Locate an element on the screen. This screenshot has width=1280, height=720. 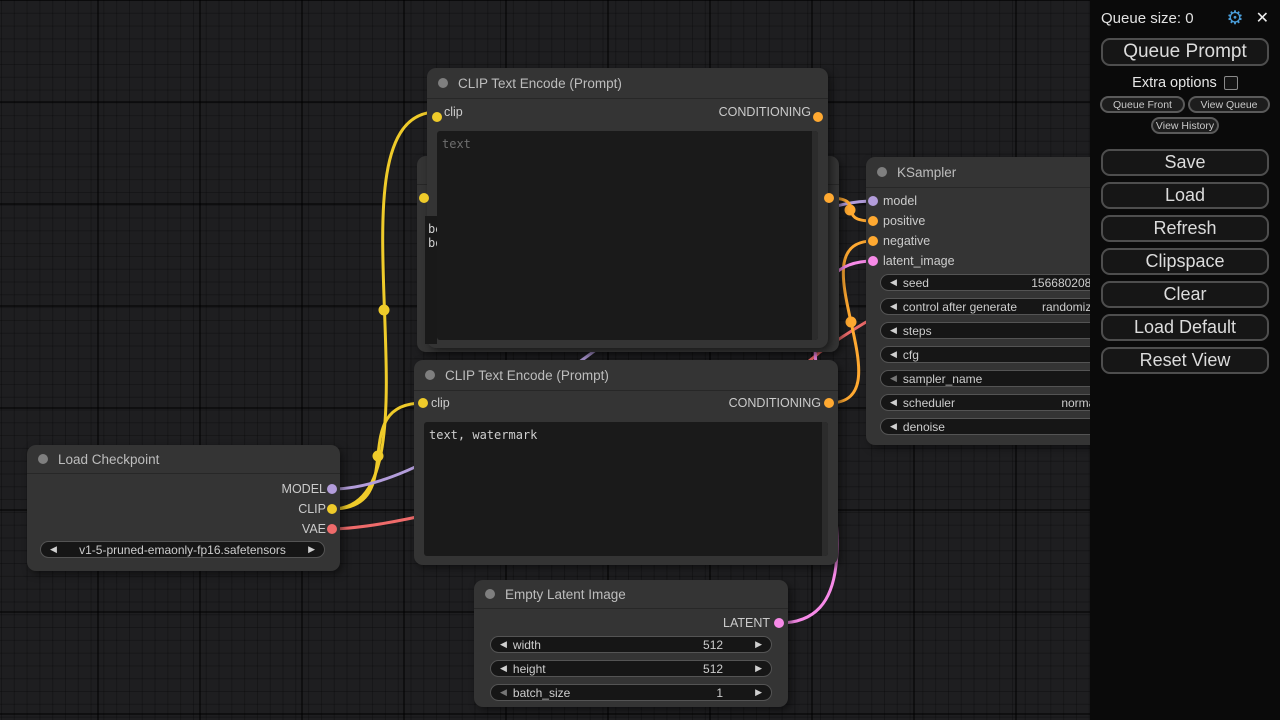
load-default-button: Load Default is located at coordinates (1185, 327).